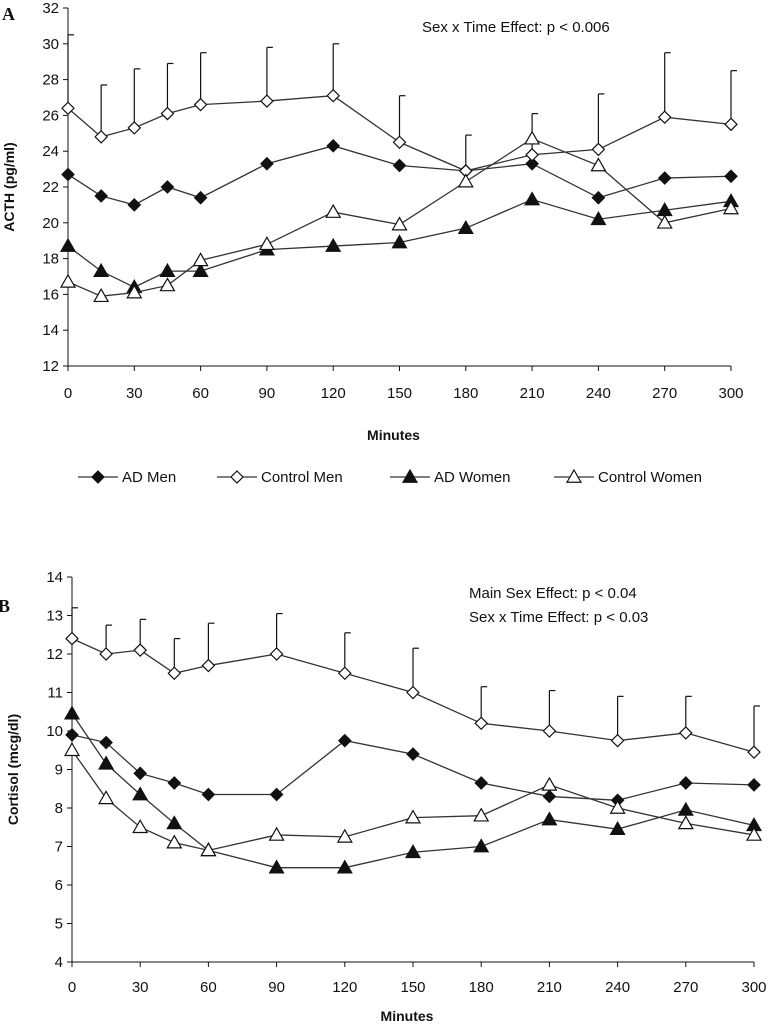  I want to click on x-tick-label: 0, so click(72, 987).